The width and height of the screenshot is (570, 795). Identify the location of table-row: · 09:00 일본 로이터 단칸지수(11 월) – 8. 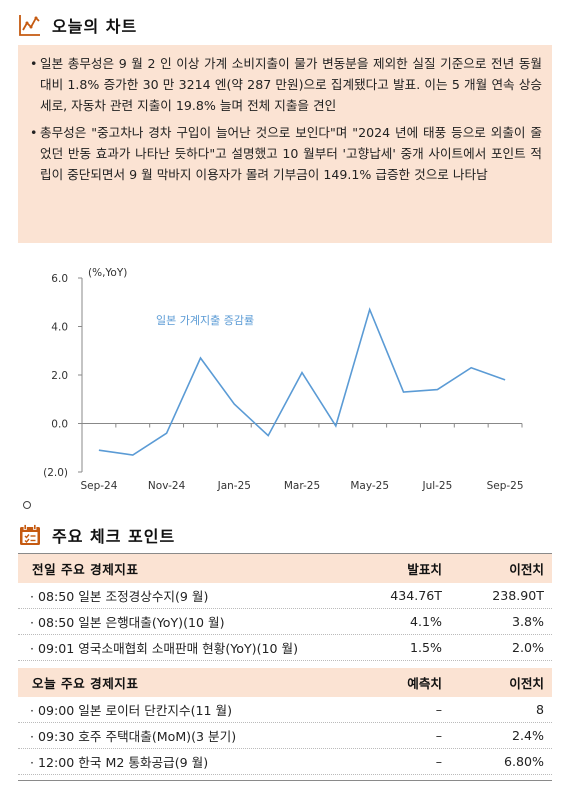
(285, 710).